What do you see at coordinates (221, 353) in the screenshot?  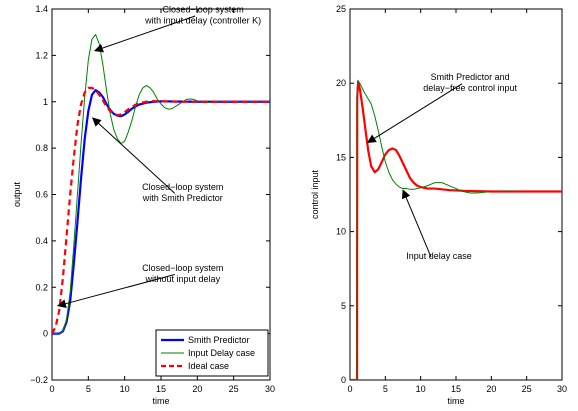 I see `legend-label: Input Delay case` at bounding box center [221, 353].